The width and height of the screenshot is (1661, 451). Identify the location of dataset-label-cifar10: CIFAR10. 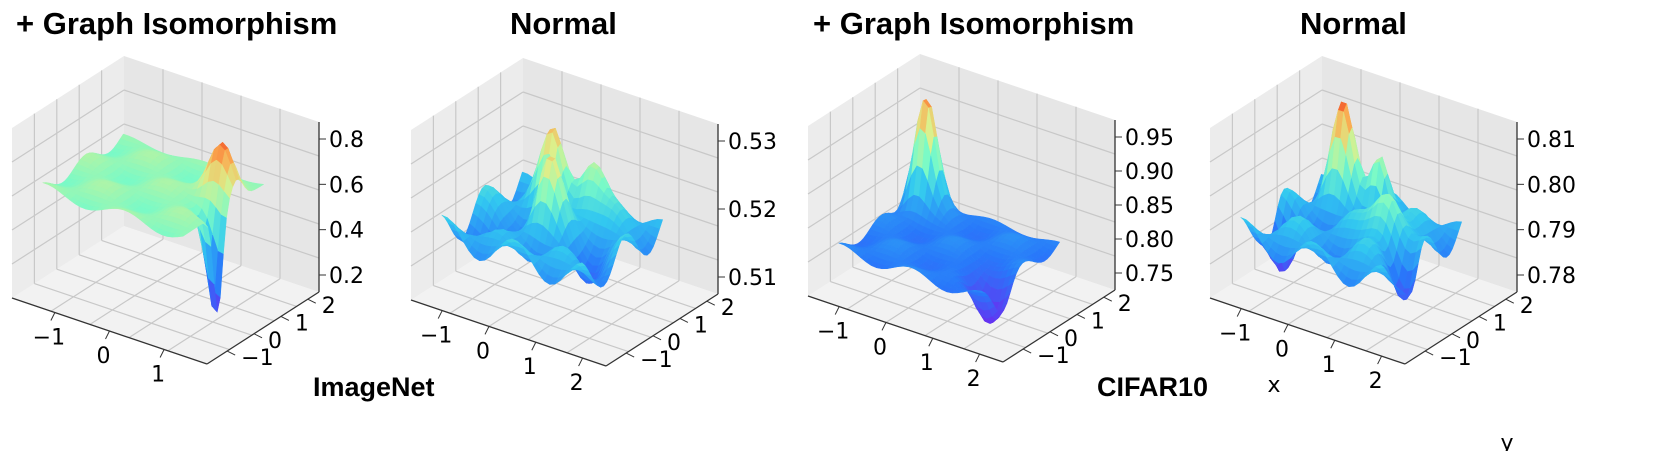
(1153, 387).